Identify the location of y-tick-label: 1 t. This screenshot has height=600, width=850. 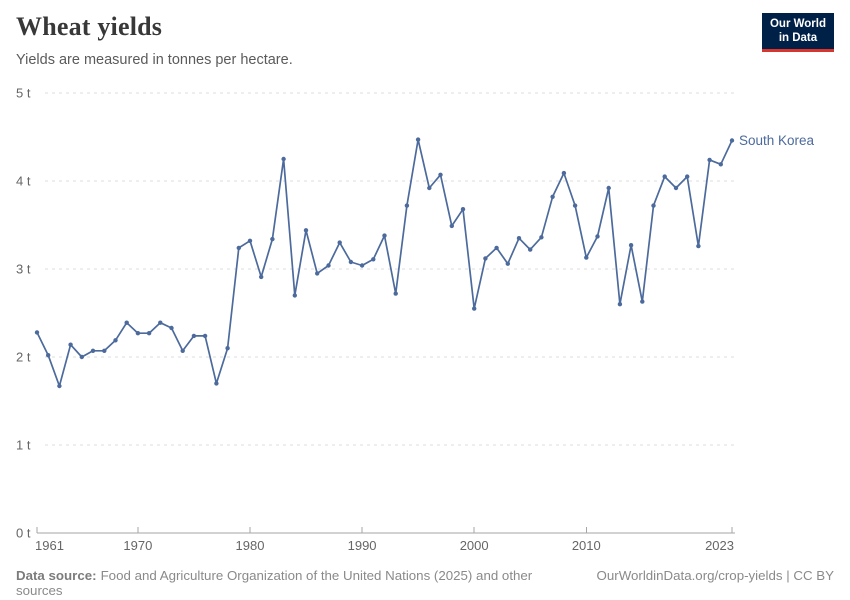
(23, 445).